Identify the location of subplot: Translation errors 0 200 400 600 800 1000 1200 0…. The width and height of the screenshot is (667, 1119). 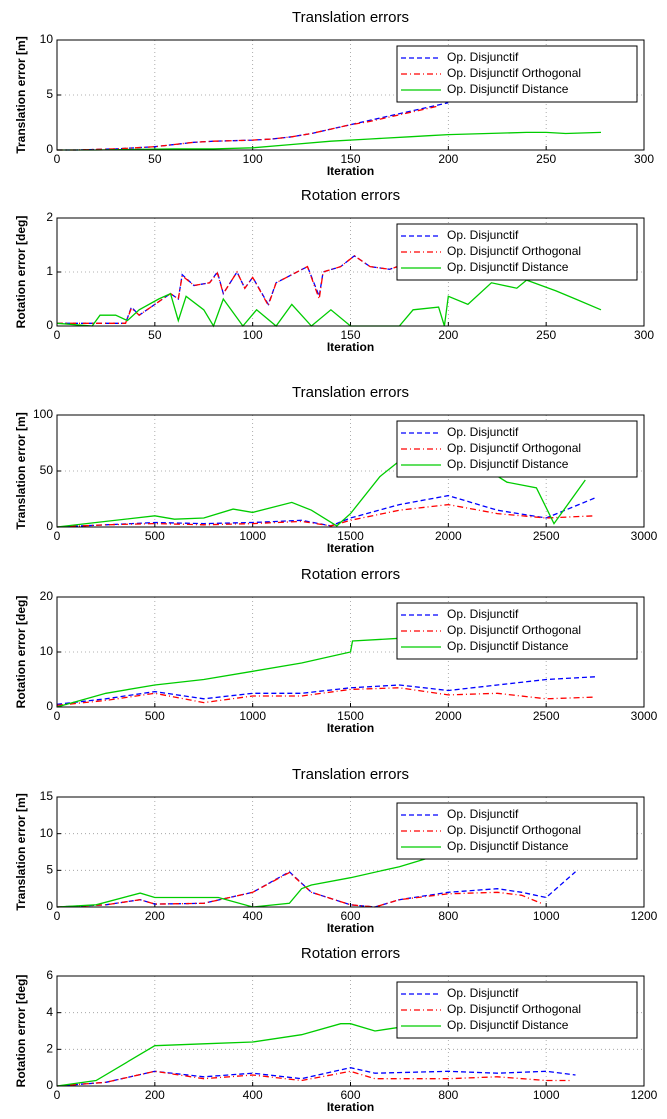
(335, 850).